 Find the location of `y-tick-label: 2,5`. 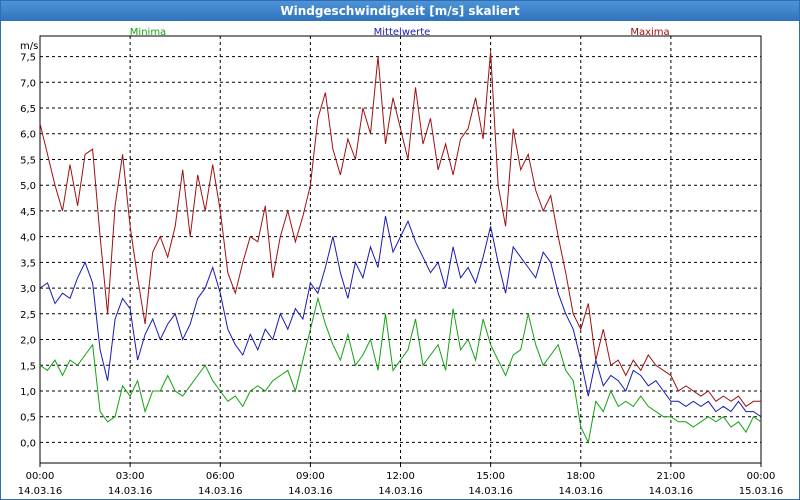

y-tick-label: 2,5 is located at coordinates (28, 315).